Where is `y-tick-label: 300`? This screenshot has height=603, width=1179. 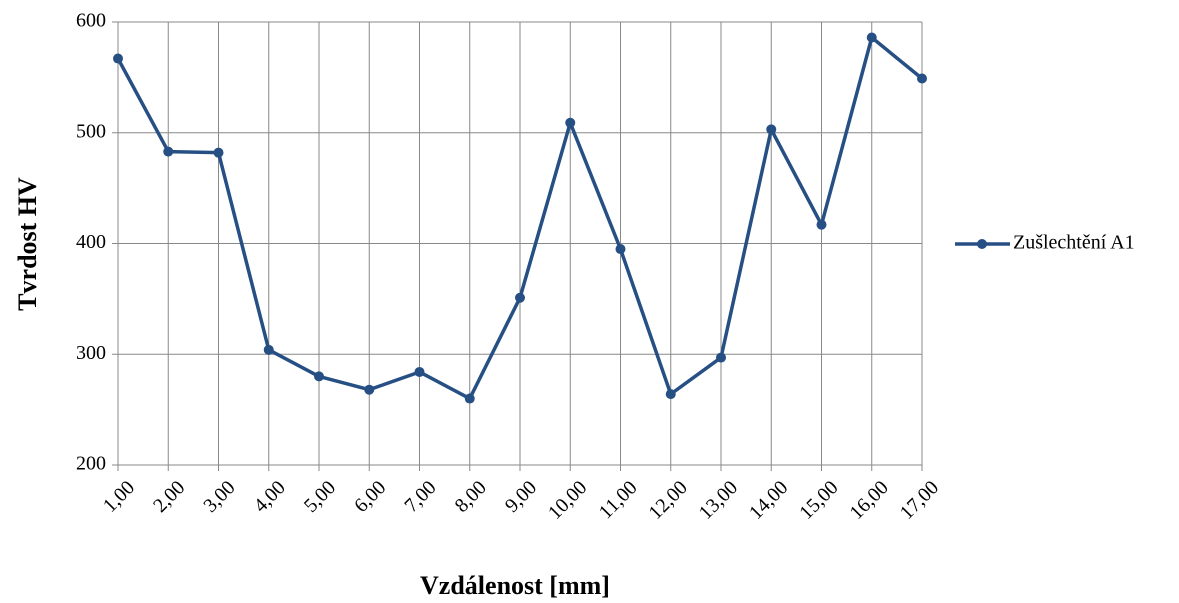 y-tick-label: 300 is located at coordinates (91, 353).